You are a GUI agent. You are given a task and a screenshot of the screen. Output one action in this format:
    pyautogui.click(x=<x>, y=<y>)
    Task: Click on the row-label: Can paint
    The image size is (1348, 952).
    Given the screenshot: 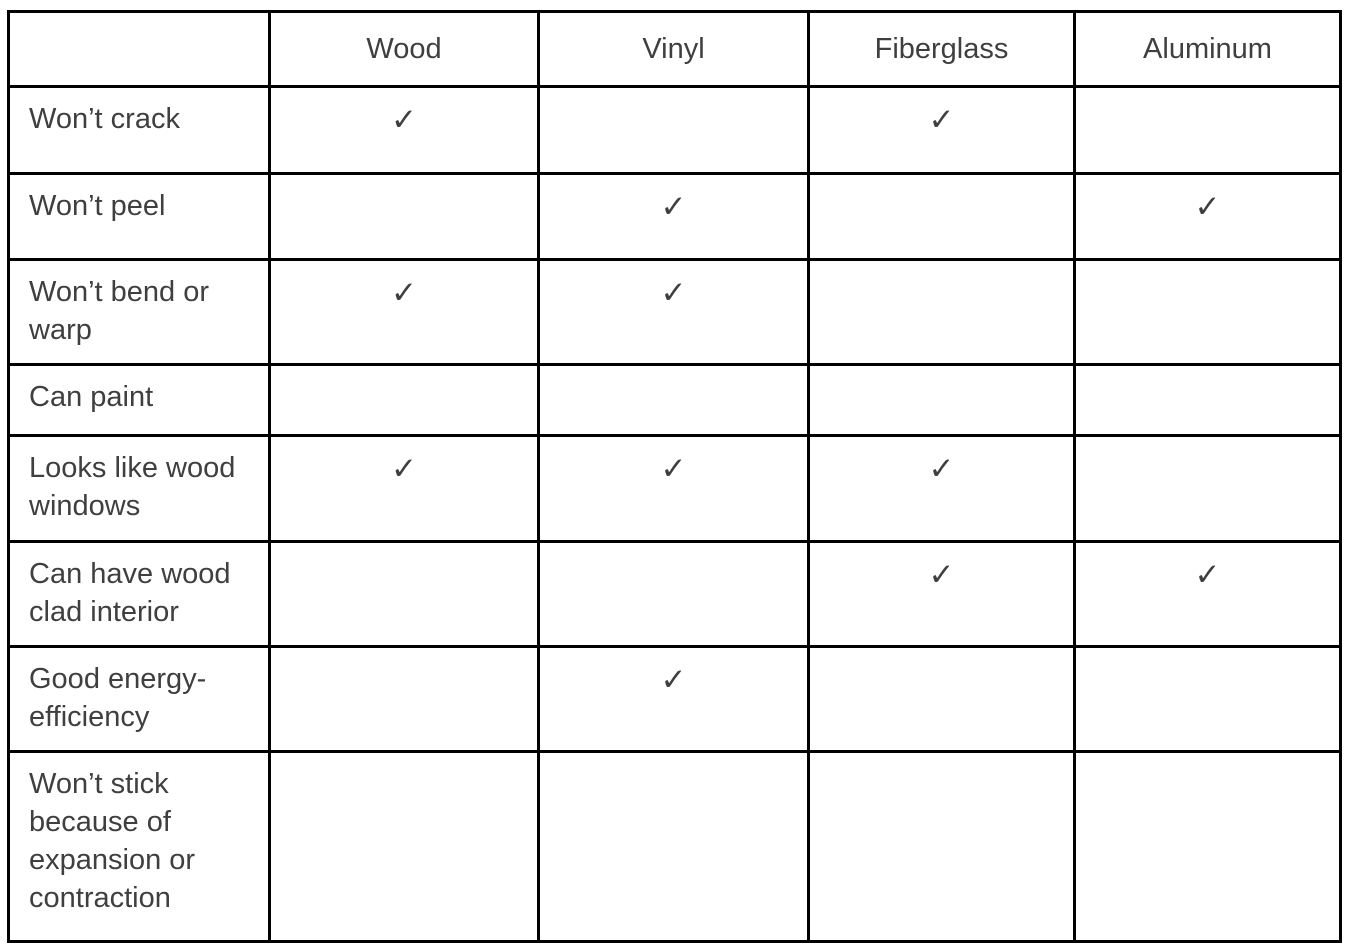 What is the action you would take?
    pyautogui.click(x=139, y=400)
    